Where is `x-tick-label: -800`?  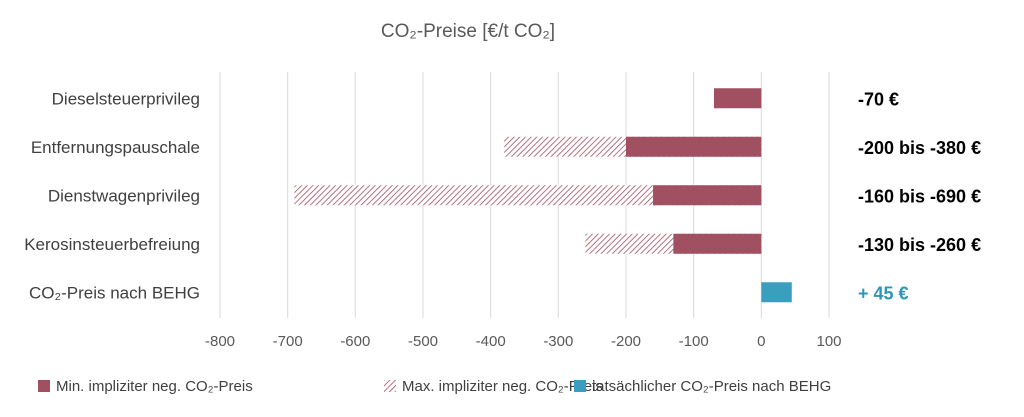 x-tick-label: -800 is located at coordinates (220, 341).